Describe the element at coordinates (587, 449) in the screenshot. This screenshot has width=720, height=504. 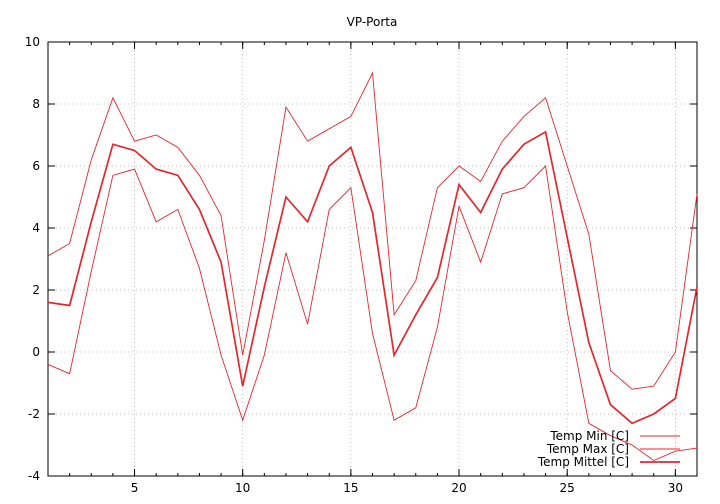
I see `legend-label: Temp Max [C]` at that location.